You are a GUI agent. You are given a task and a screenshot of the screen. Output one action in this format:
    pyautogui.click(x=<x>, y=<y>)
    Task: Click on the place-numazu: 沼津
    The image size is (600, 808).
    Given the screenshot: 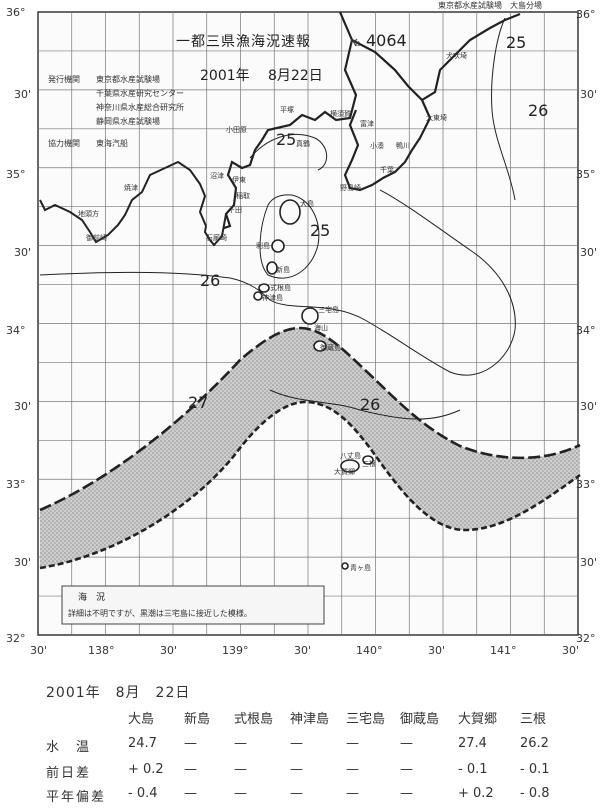 What is the action you would take?
    pyautogui.click(x=217, y=175)
    